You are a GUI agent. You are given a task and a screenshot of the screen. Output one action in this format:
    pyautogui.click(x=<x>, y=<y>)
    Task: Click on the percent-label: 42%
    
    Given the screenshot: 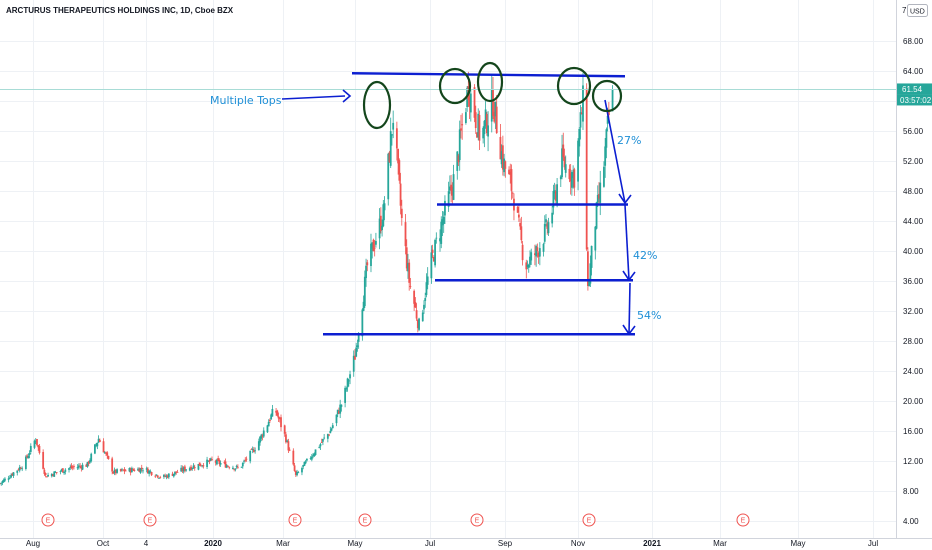 What is the action you would take?
    pyautogui.click(x=645, y=255)
    